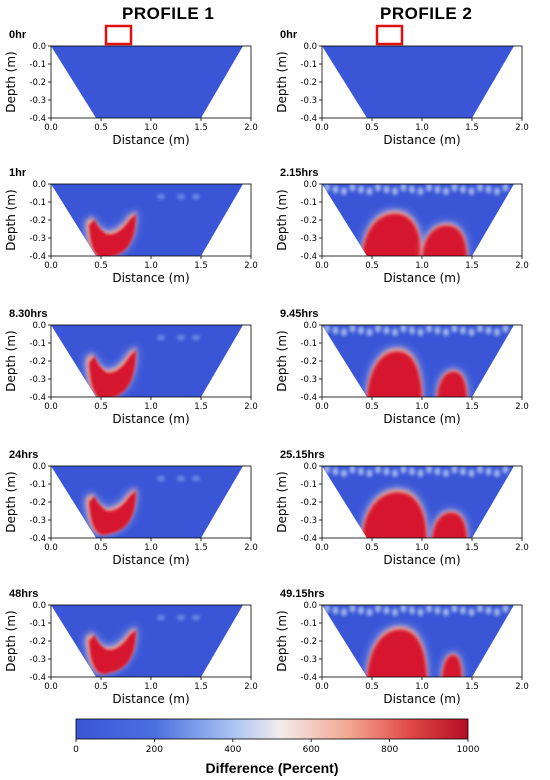 The width and height of the screenshot is (550, 780). What do you see at coordinates (468, 750) in the screenshot?
I see `colorbar-tick-label: 1000` at bounding box center [468, 750].